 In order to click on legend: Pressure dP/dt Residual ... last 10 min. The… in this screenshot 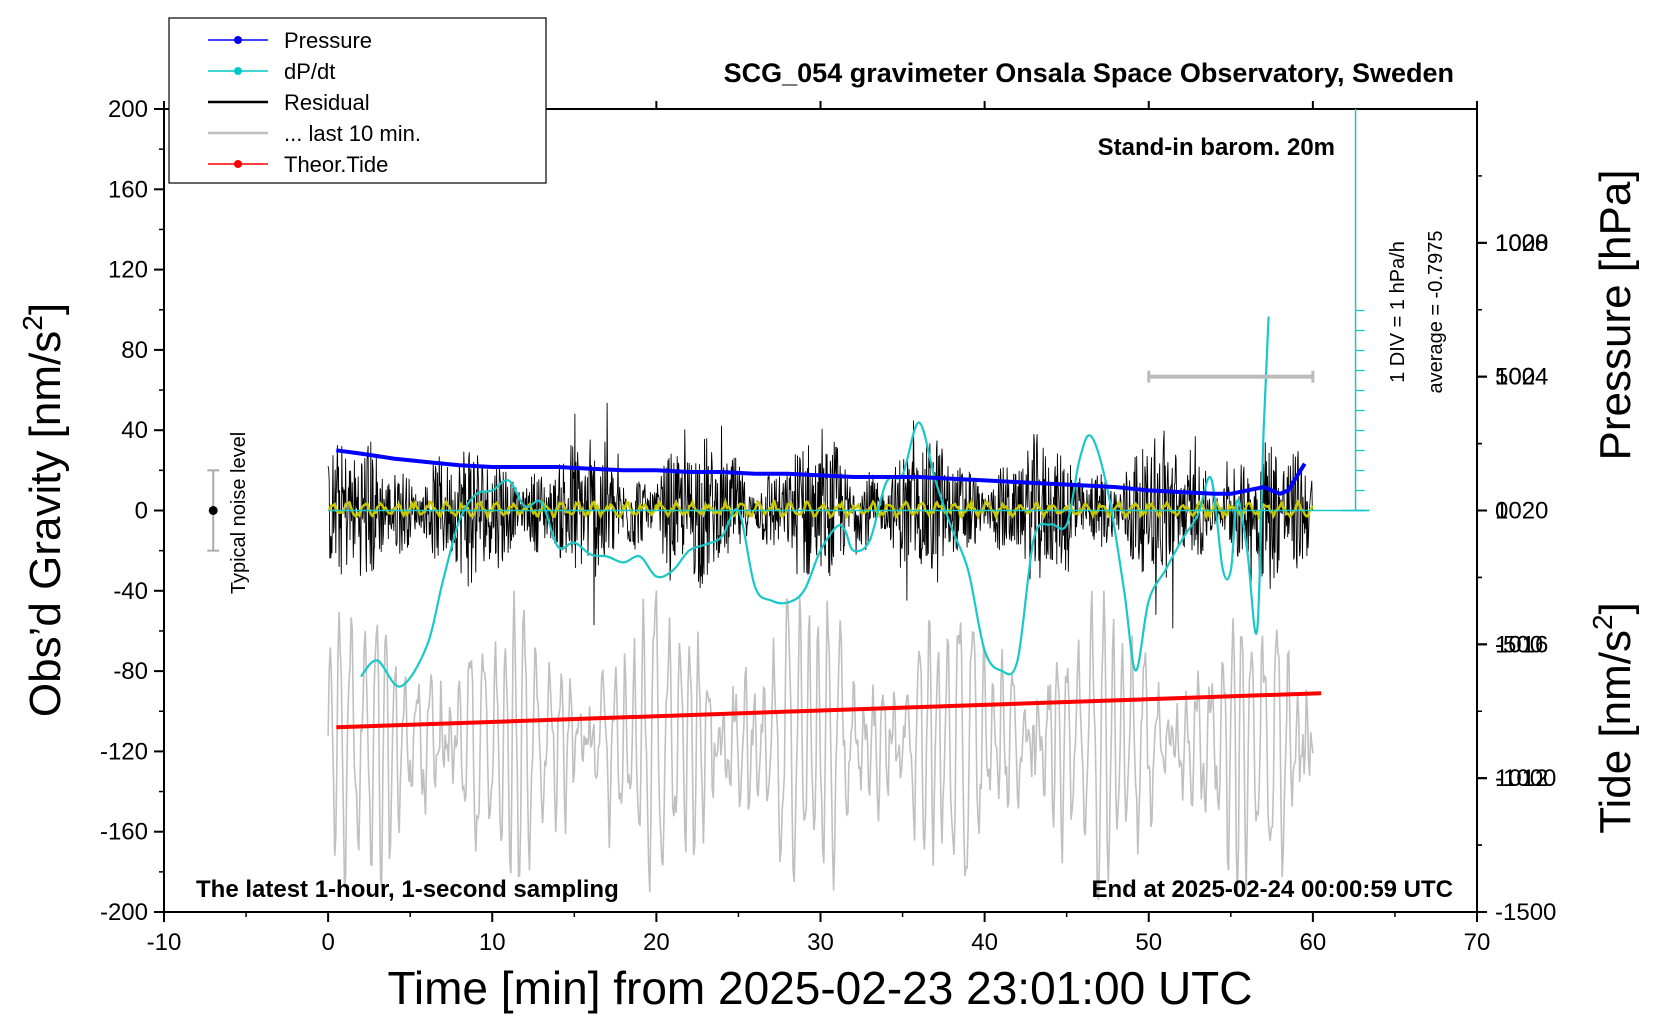, I will do `click(357, 100)`.